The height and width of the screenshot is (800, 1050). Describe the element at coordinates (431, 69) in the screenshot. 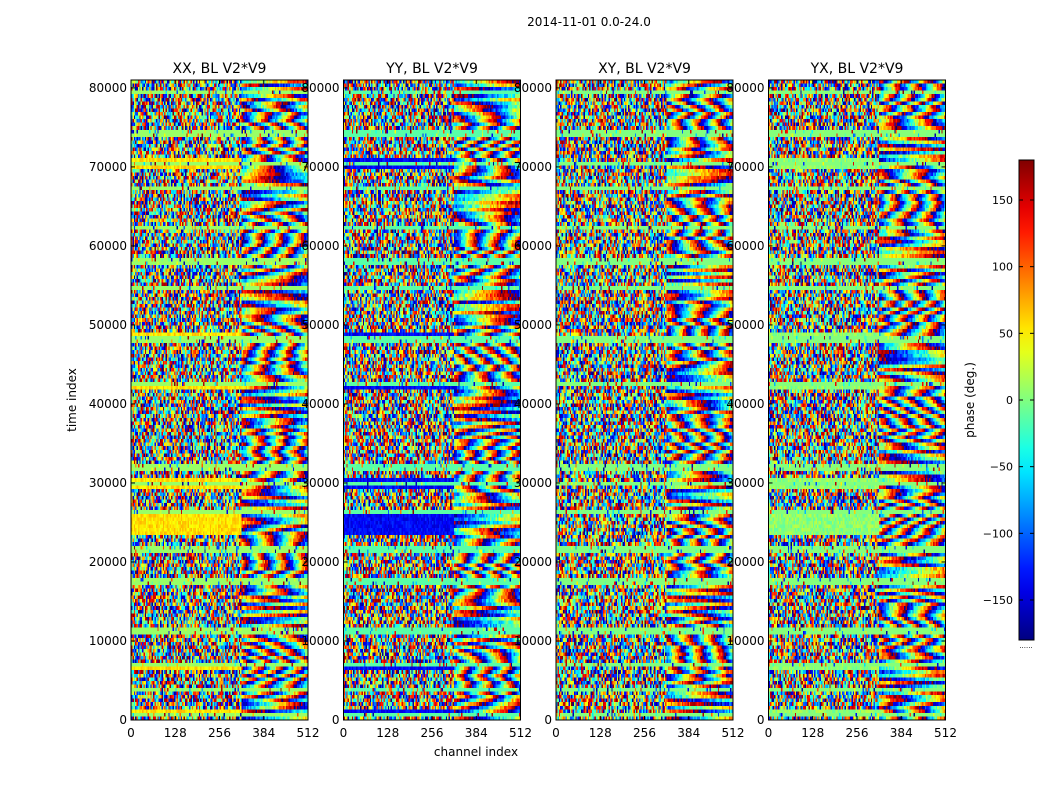

I see `panel-title: YY, BL V2*V9` at that location.